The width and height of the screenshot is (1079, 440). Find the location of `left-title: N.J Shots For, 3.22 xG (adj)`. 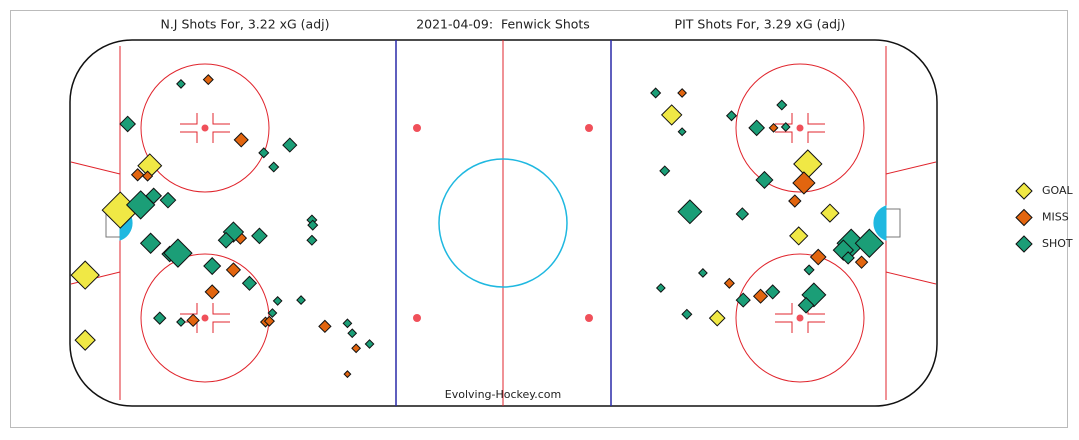

left-title: N.J Shots For, 3.22 xG (adj) is located at coordinates (244, 24).